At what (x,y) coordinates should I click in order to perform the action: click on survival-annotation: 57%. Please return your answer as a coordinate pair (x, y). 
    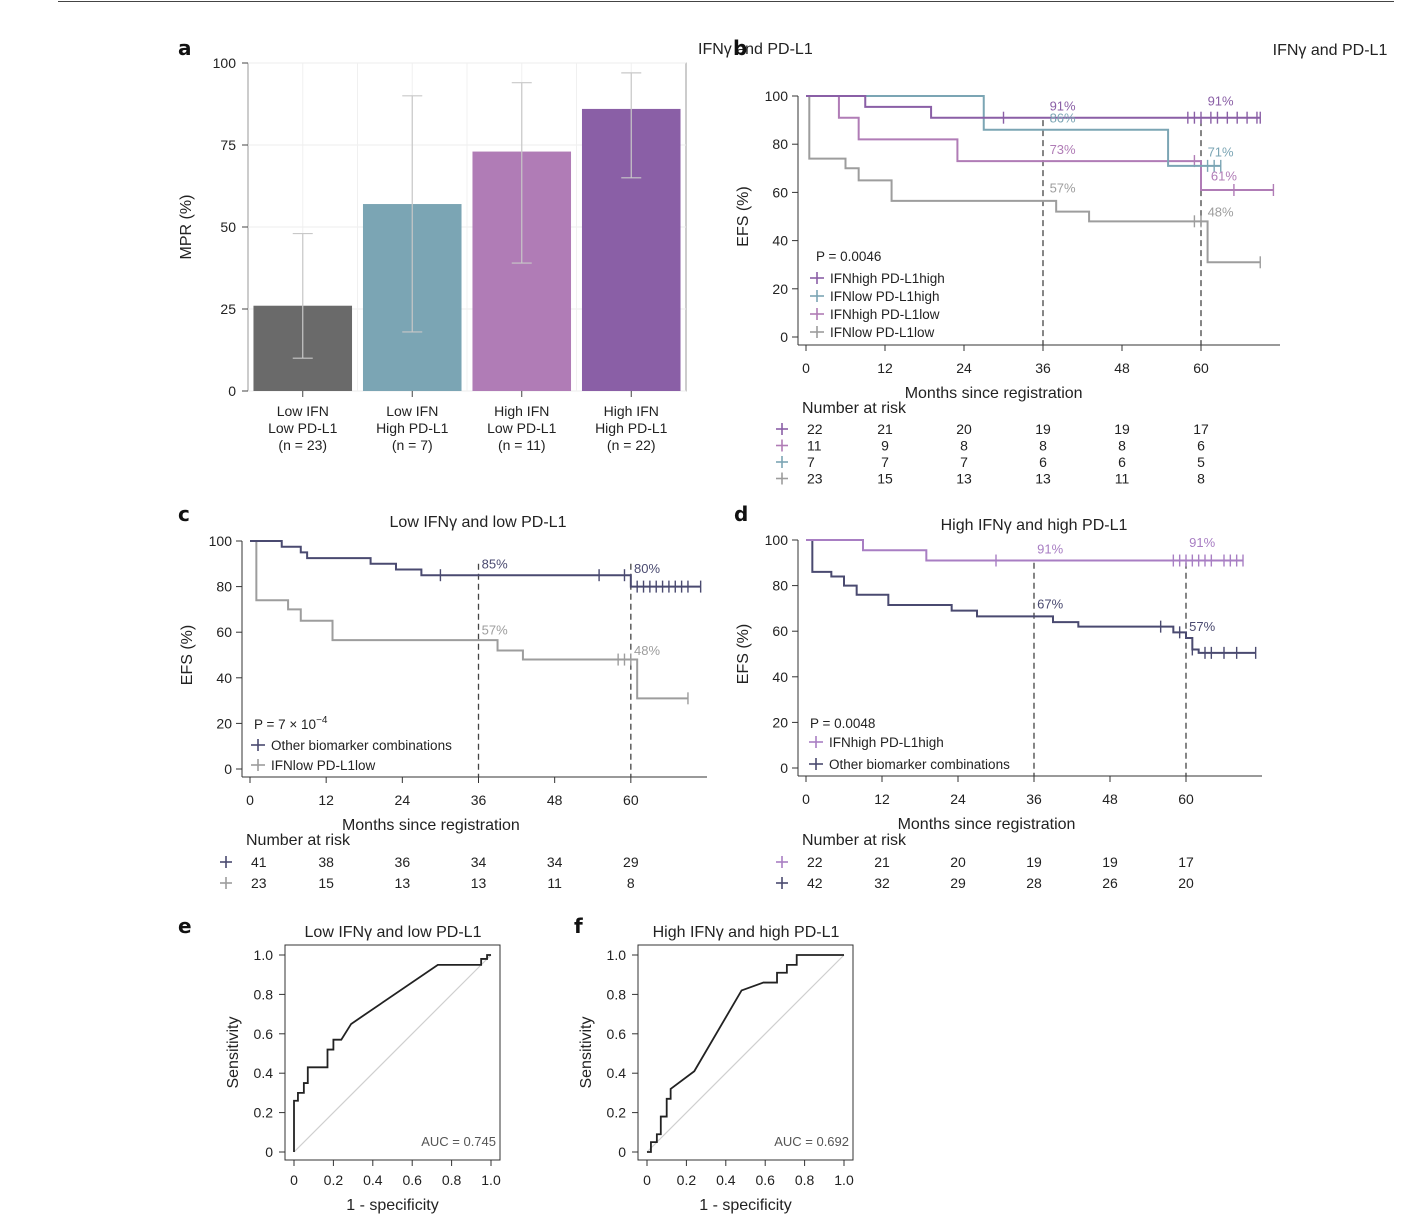
    Looking at the image, I should click on (1063, 187).